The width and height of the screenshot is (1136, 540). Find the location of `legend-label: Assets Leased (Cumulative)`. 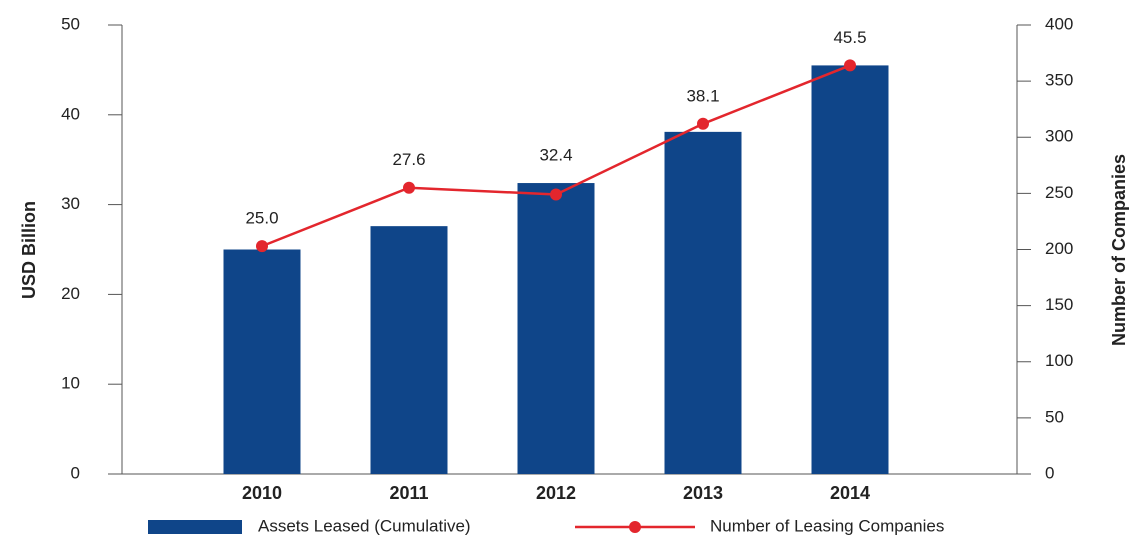

legend-label: Assets Leased (Cumulative) is located at coordinates (364, 525).